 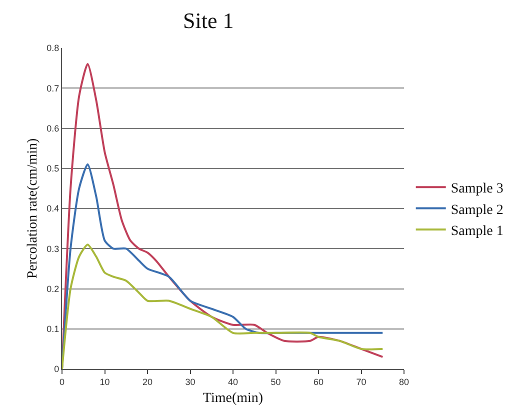 What do you see at coordinates (53, 209) in the screenshot?
I see `y-tick-label: 0.4` at bounding box center [53, 209].